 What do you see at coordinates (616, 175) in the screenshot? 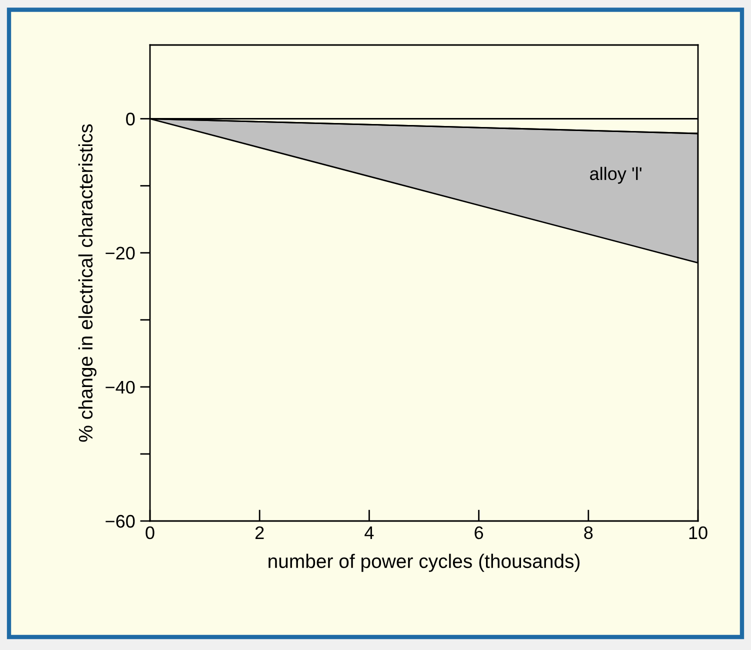
I see `series-label: alloy 'l'` at bounding box center [616, 175].